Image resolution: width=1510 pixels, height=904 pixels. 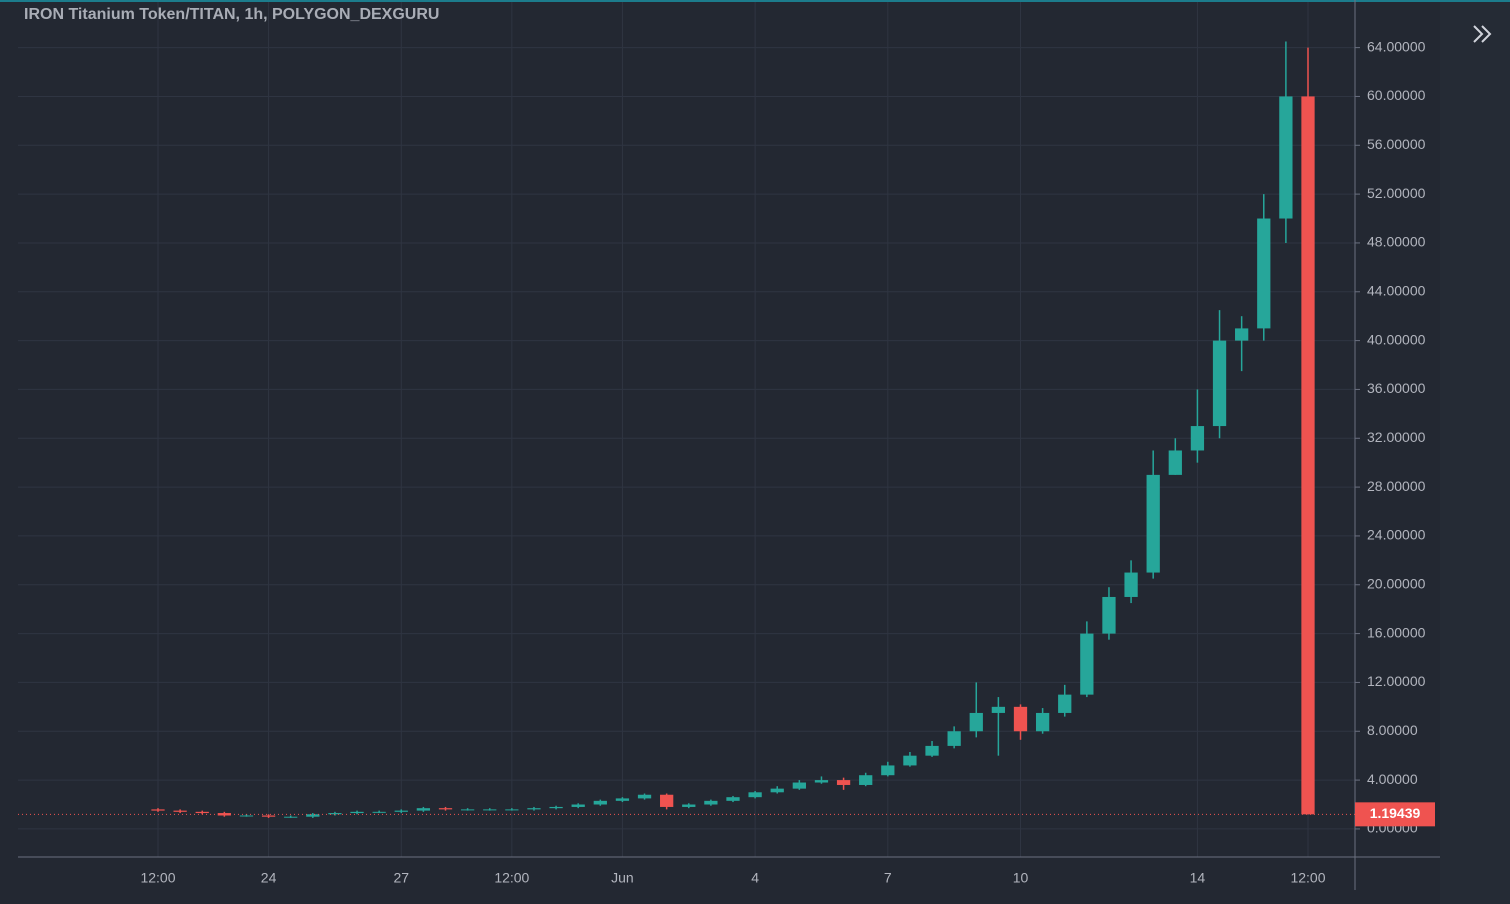 What do you see at coordinates (1396, 681) in the screenshot?
I see `y-tick-label: 12.00000` at bounding box center [1396, 681].